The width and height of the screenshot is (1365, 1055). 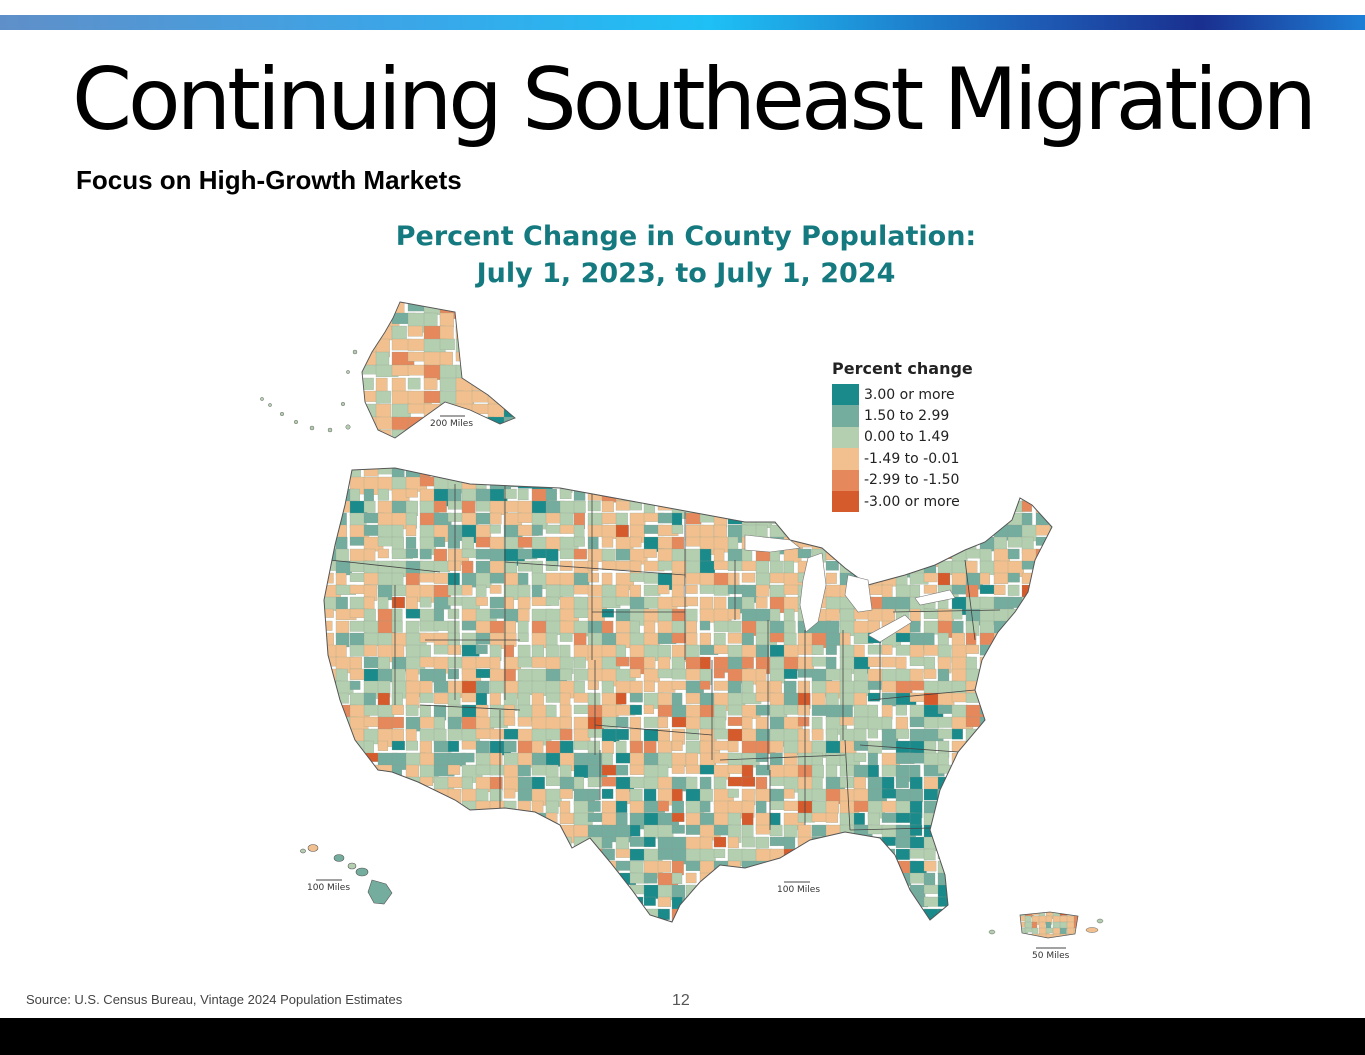 What do you see at coordinates (694, 100) in the screenshot?
I see `slide-title: Continuing Southeast Migration` at bounding box center [694, 100].